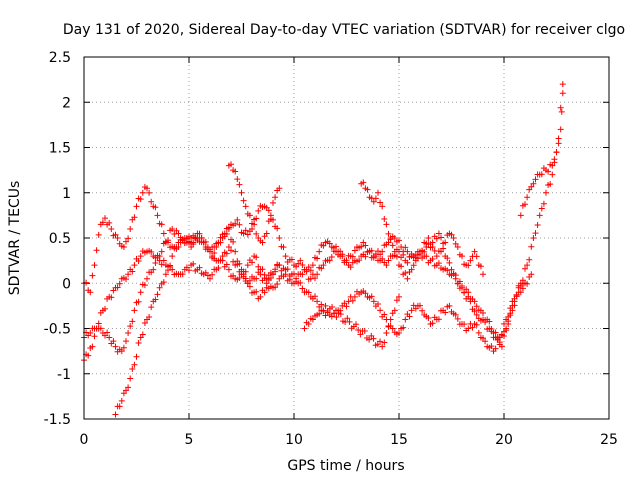 This screenshot has height=480, width=640. Describe the element at coordinates (399, 440) in the screenshot. I see `x-tick-label: 15` at that location.